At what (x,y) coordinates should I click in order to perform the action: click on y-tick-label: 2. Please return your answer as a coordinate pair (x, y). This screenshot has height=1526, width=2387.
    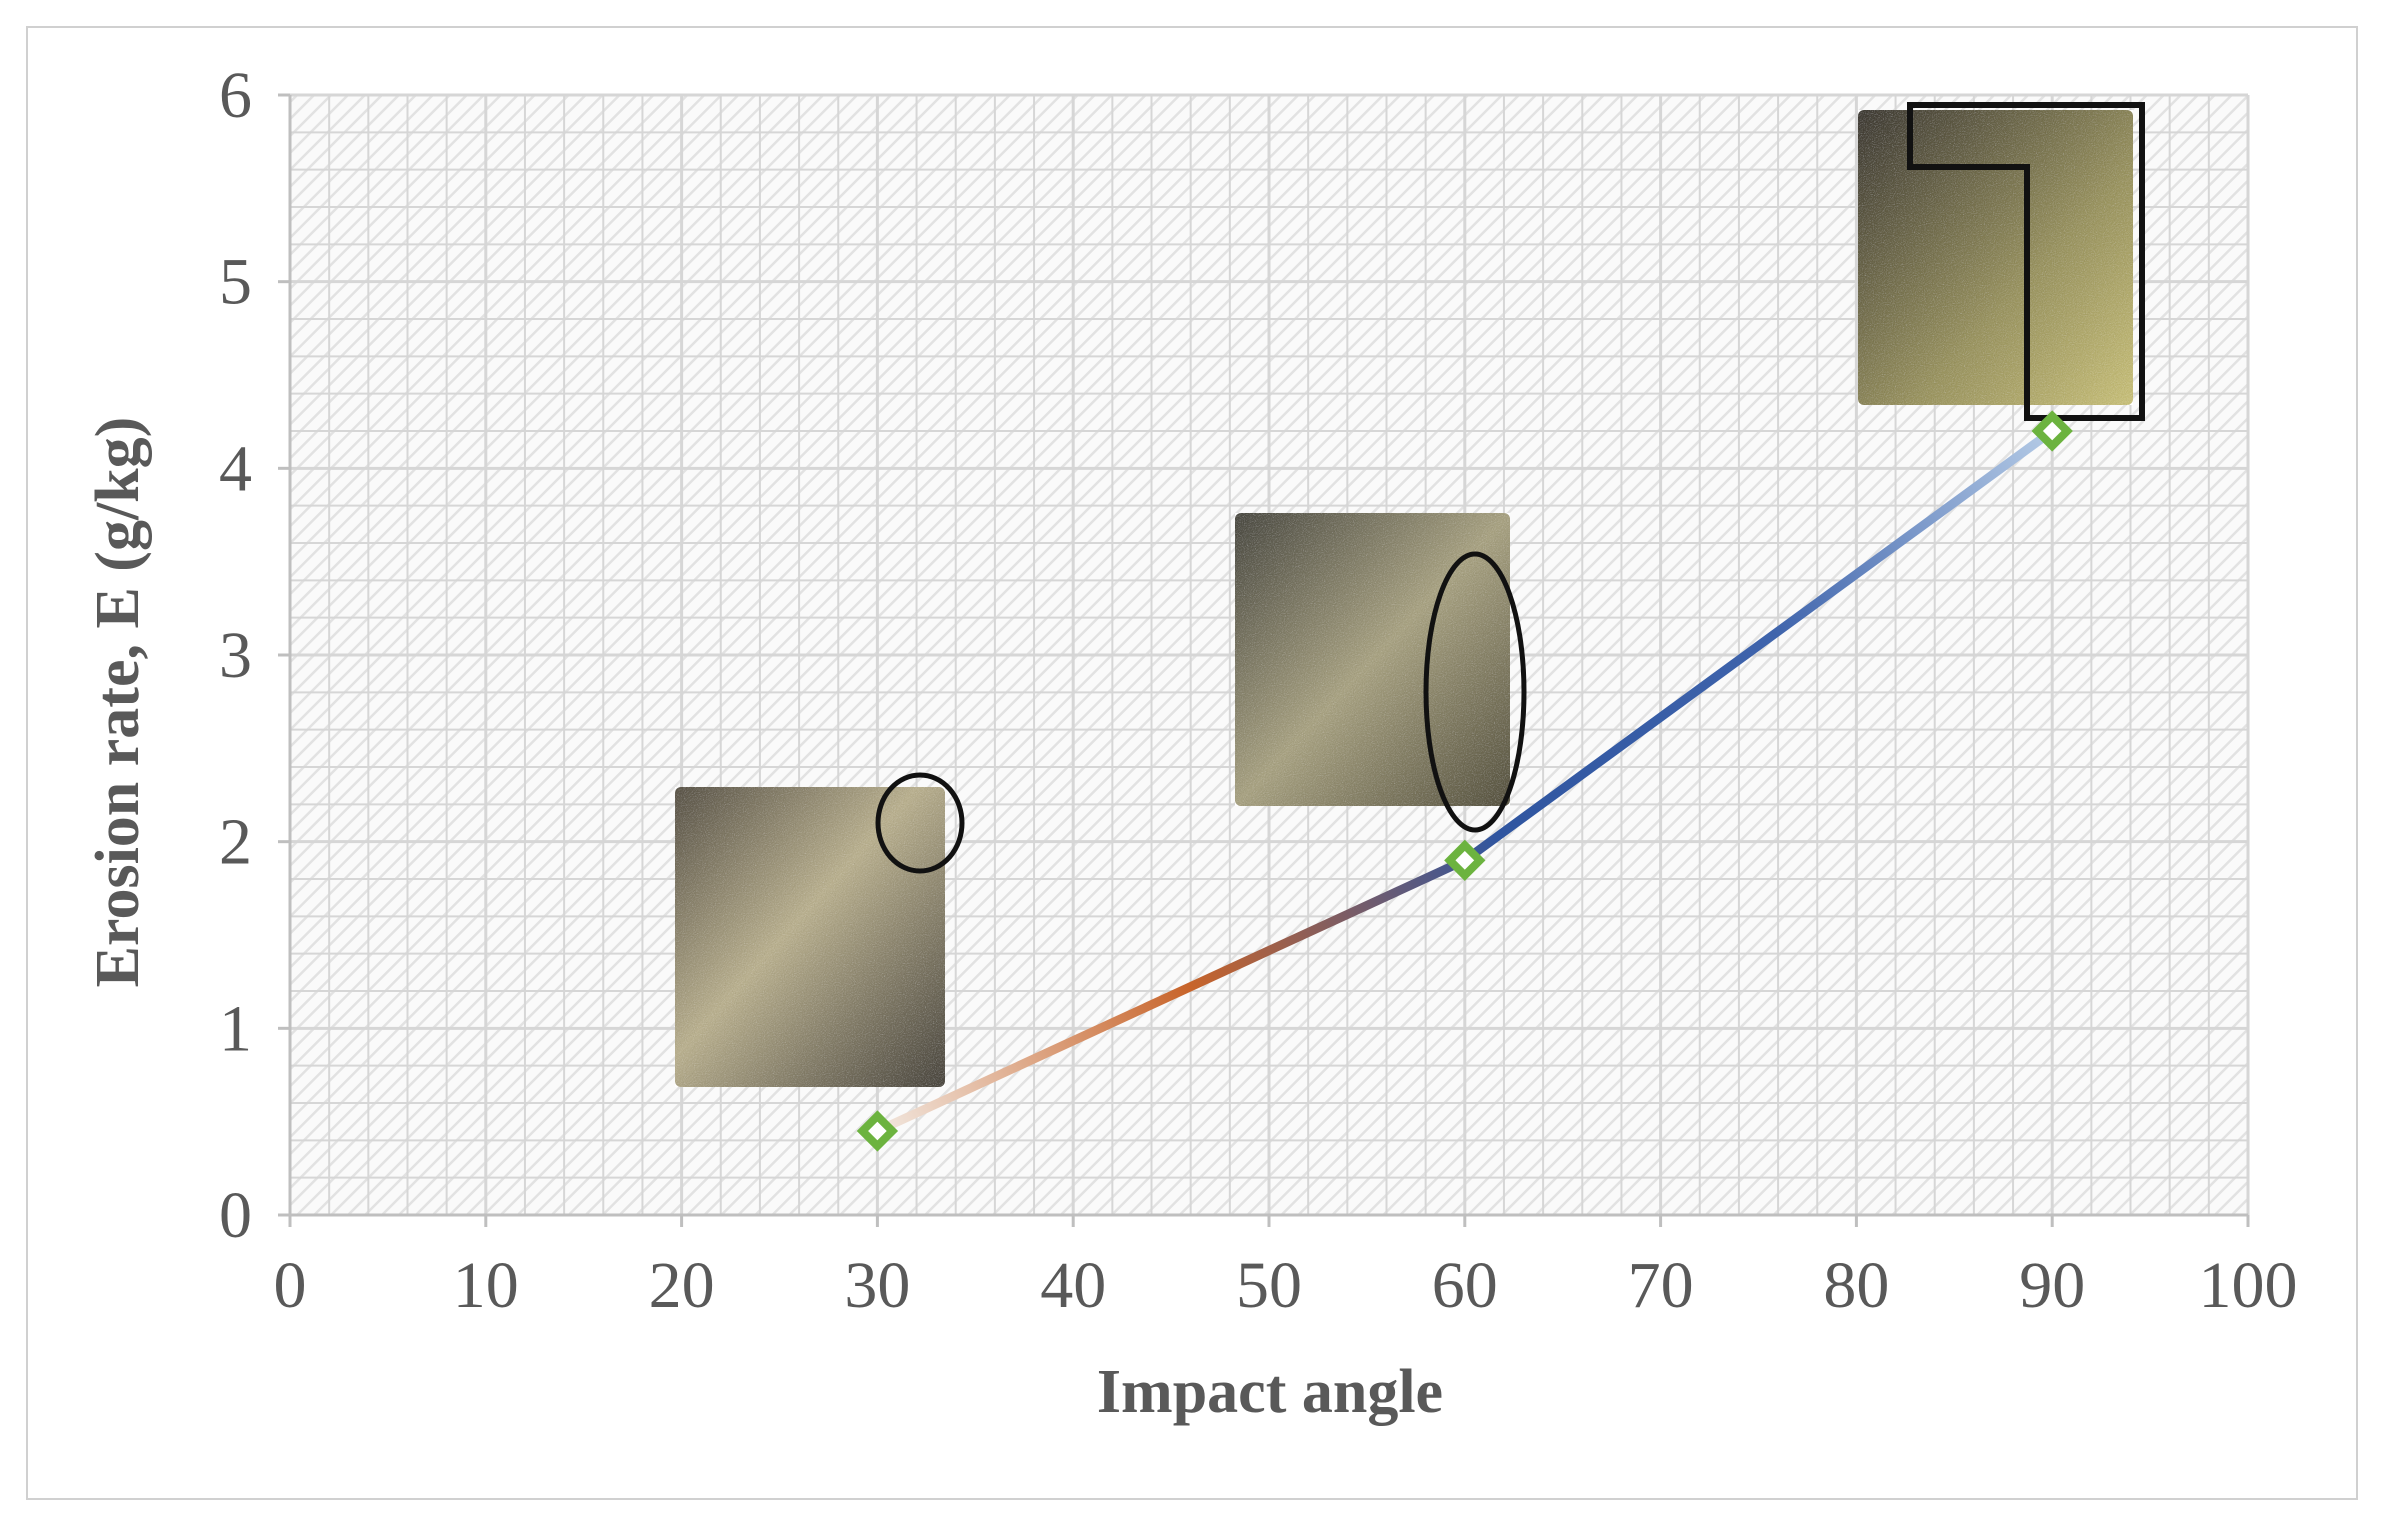
    Looking at the image, I should click on (235, 842).